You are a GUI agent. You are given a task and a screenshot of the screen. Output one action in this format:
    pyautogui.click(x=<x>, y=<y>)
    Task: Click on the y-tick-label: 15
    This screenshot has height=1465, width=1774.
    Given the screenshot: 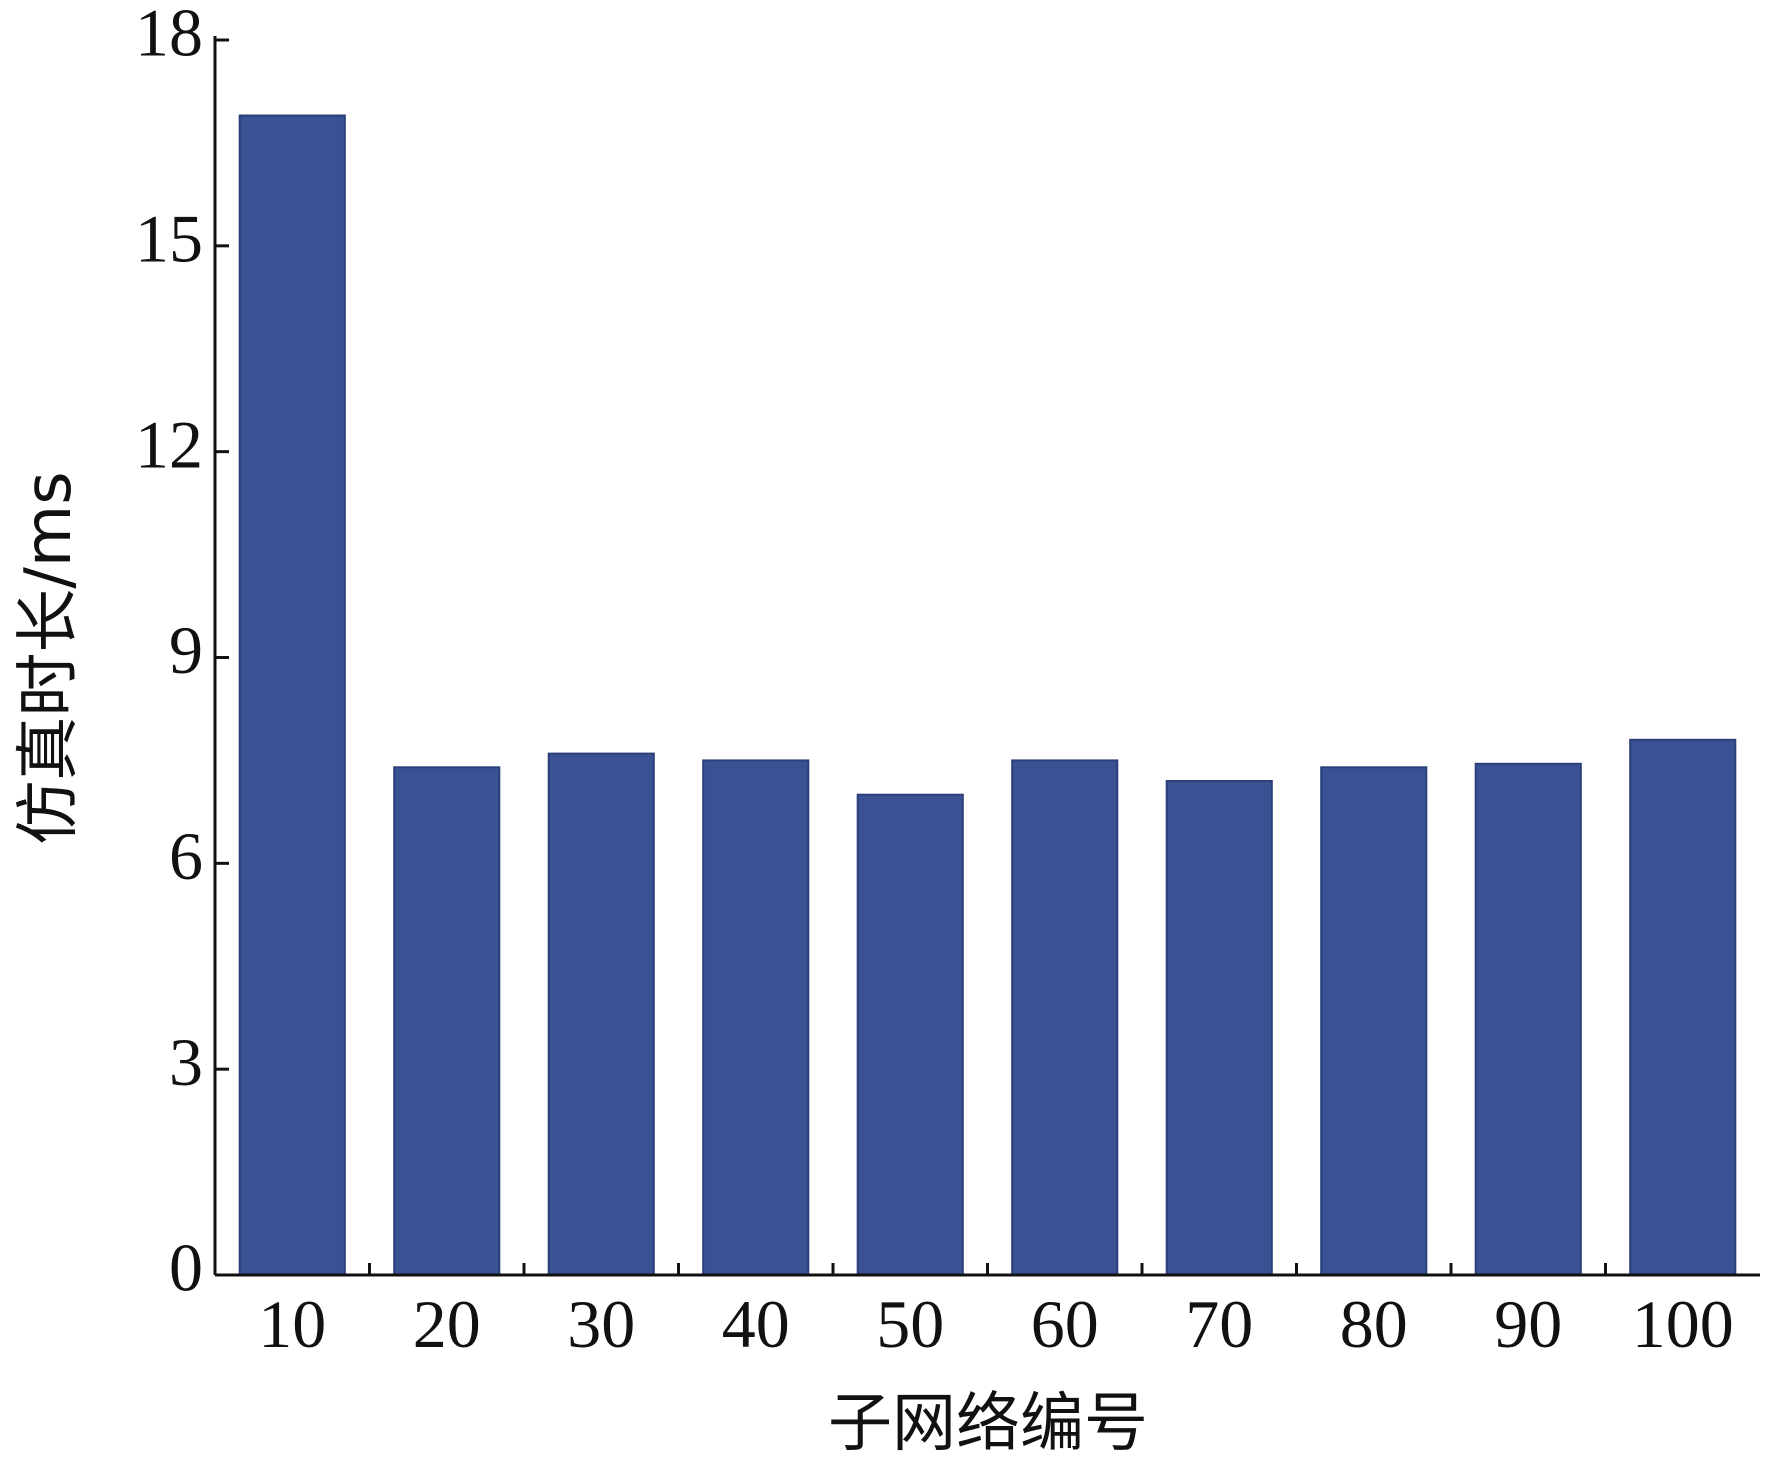 What is the action you would take?
    pyautogui.click(x=169, y=238)
    